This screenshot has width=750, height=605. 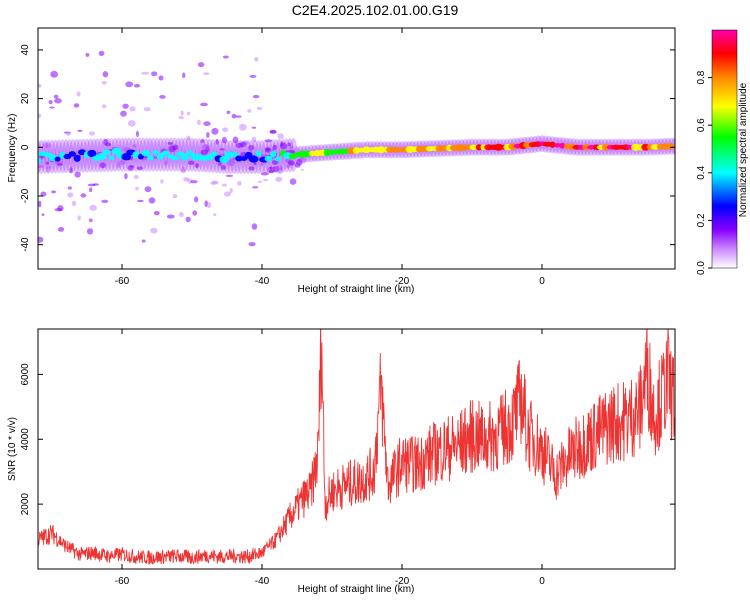 I want to click on spectrogram-y-tick-label: -20, so click(x=25, y=195).